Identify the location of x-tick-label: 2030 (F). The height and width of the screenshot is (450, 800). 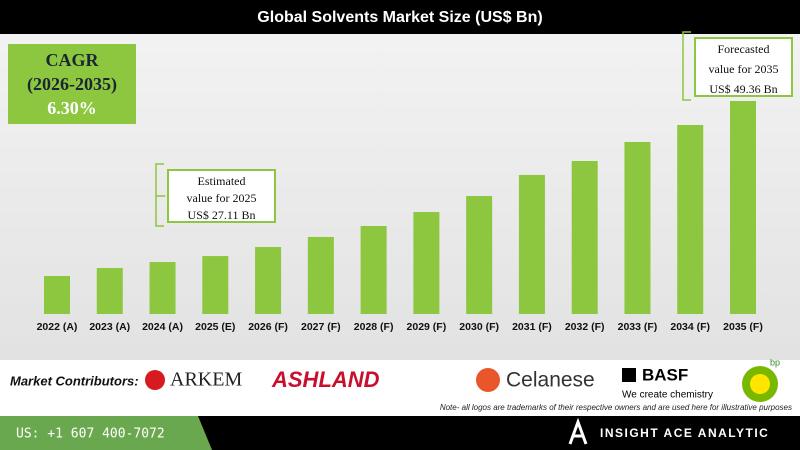
(479, 327).